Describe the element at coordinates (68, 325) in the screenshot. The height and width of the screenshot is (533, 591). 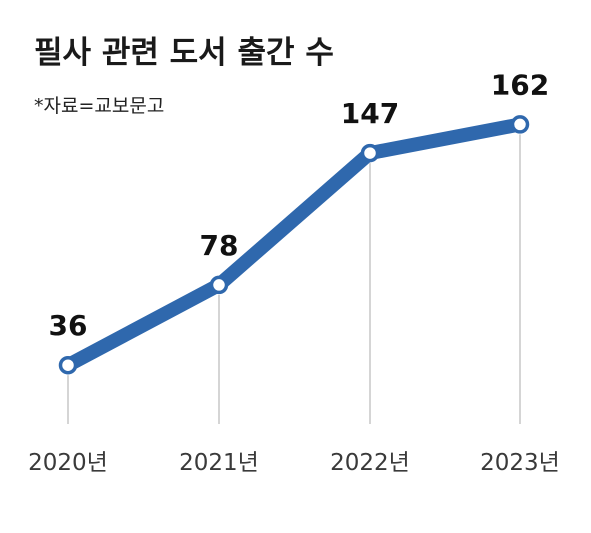
I see `data-label: 36` at that location.